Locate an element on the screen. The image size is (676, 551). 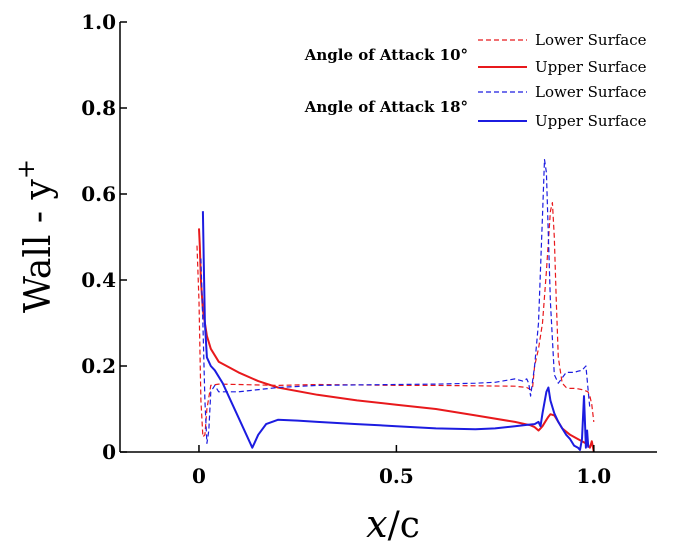
x-axis-title-var: x is located at coordinates (376, 524).